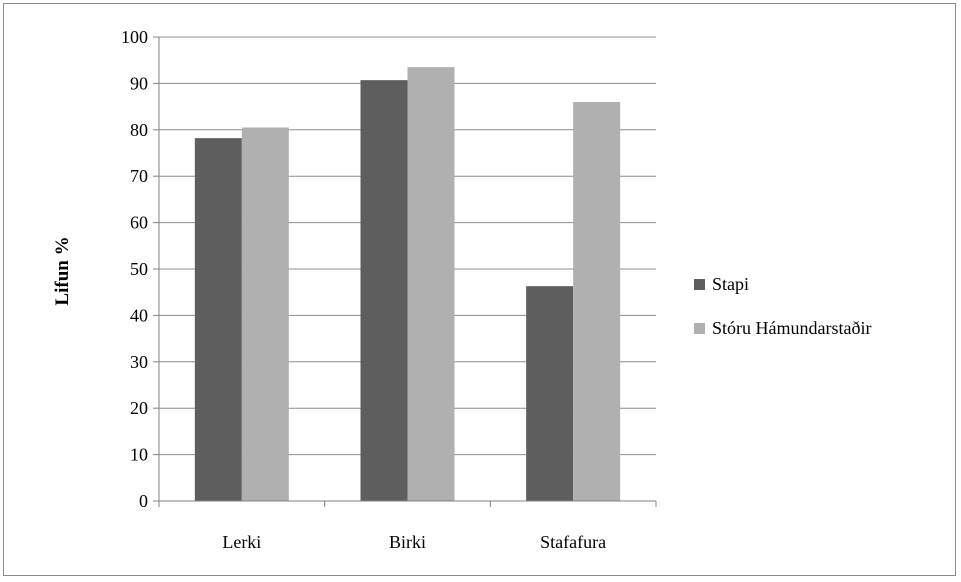  Describe the element at coordinates (407, 542) in the screenshot. I see `x-tick-label: Birki` at that location.